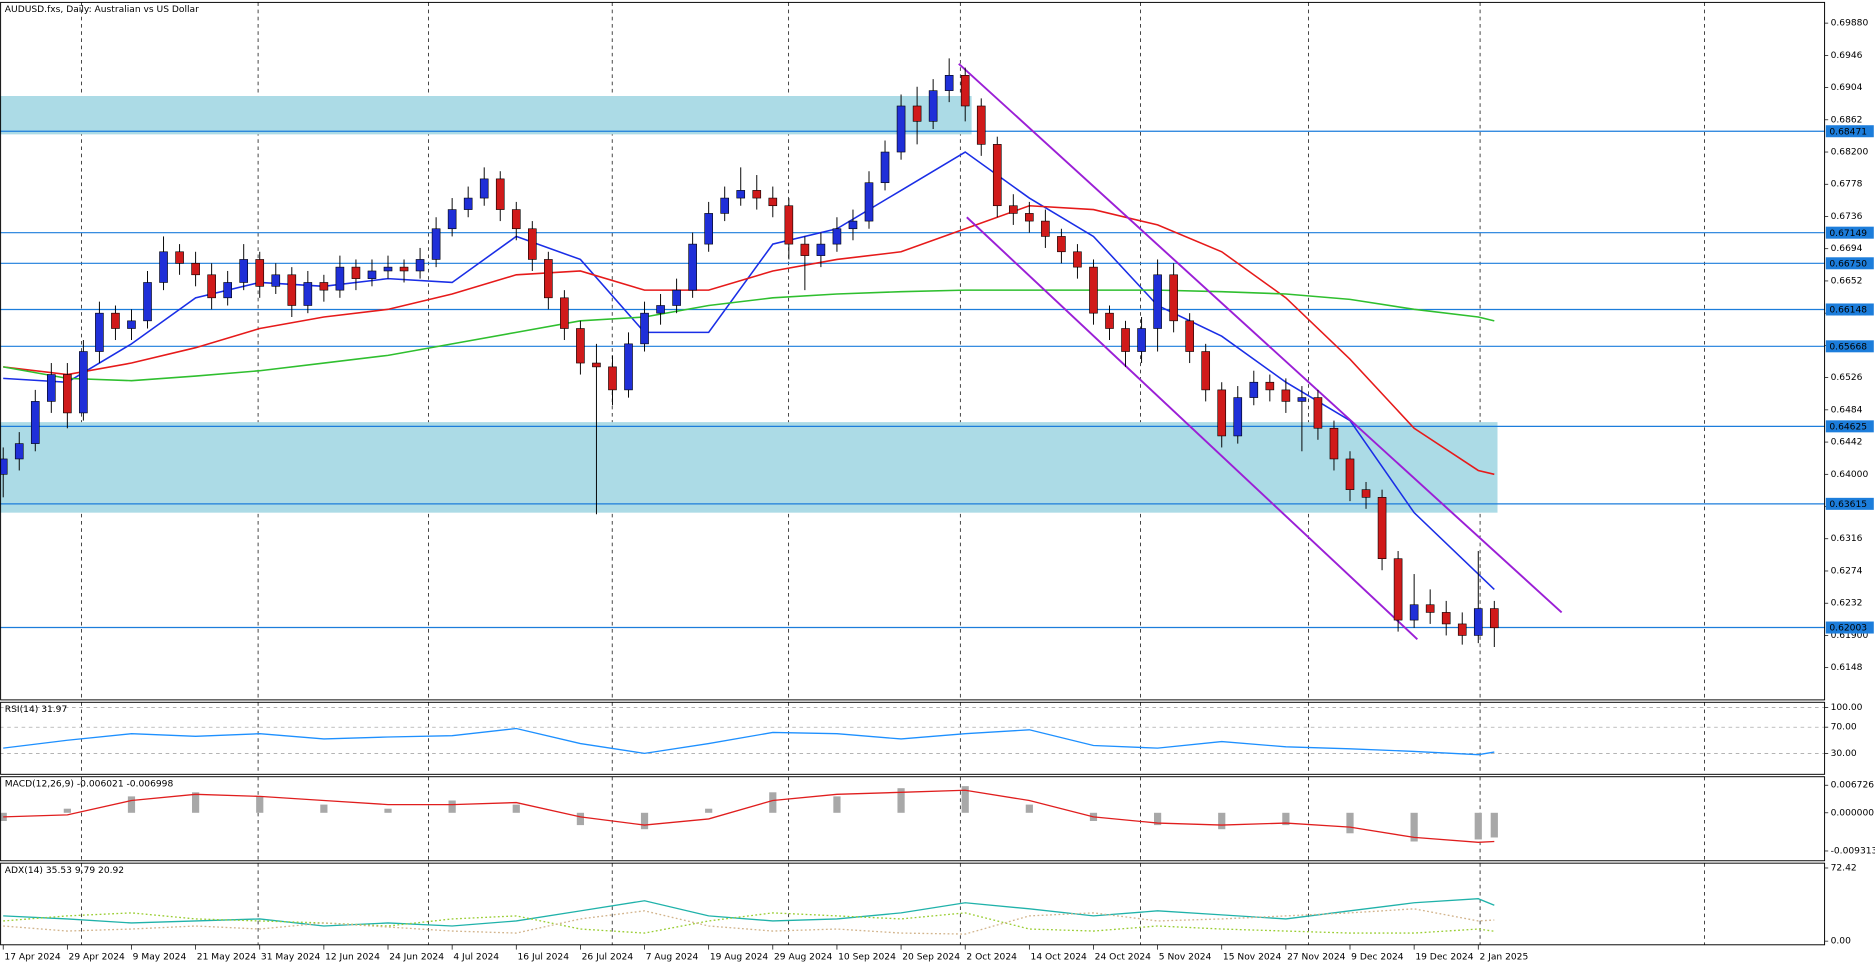  What do you see at coordinates (1192, 428) in the screenshot?
I see `trend-channel` at bounding box center [1192, 428].